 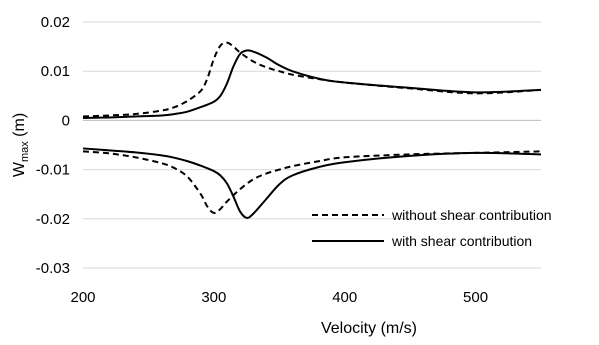 What do you see at coordinates (53, 219) in the screenshot?
I see `y-tick-label: -0.02` at bounding box center [53, 219].